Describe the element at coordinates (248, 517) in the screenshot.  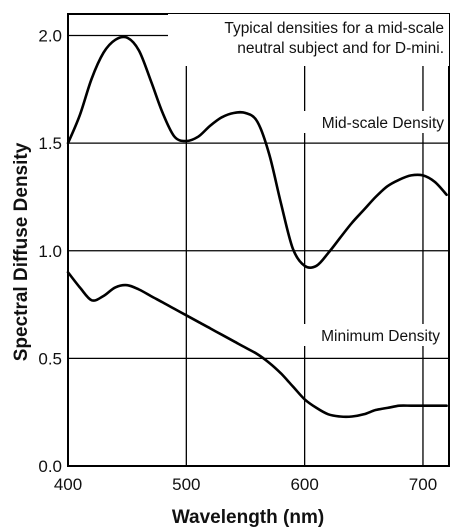
I see `x-axis-title: Wavelength (nm)` at that location.